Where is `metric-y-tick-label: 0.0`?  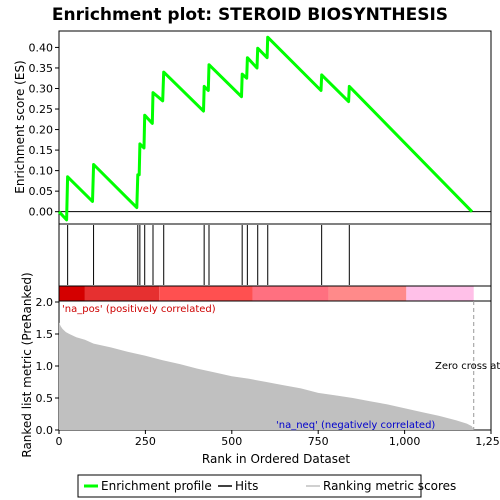 metric-y-tick-label: 0.0 is located at coordinates (45, 430).